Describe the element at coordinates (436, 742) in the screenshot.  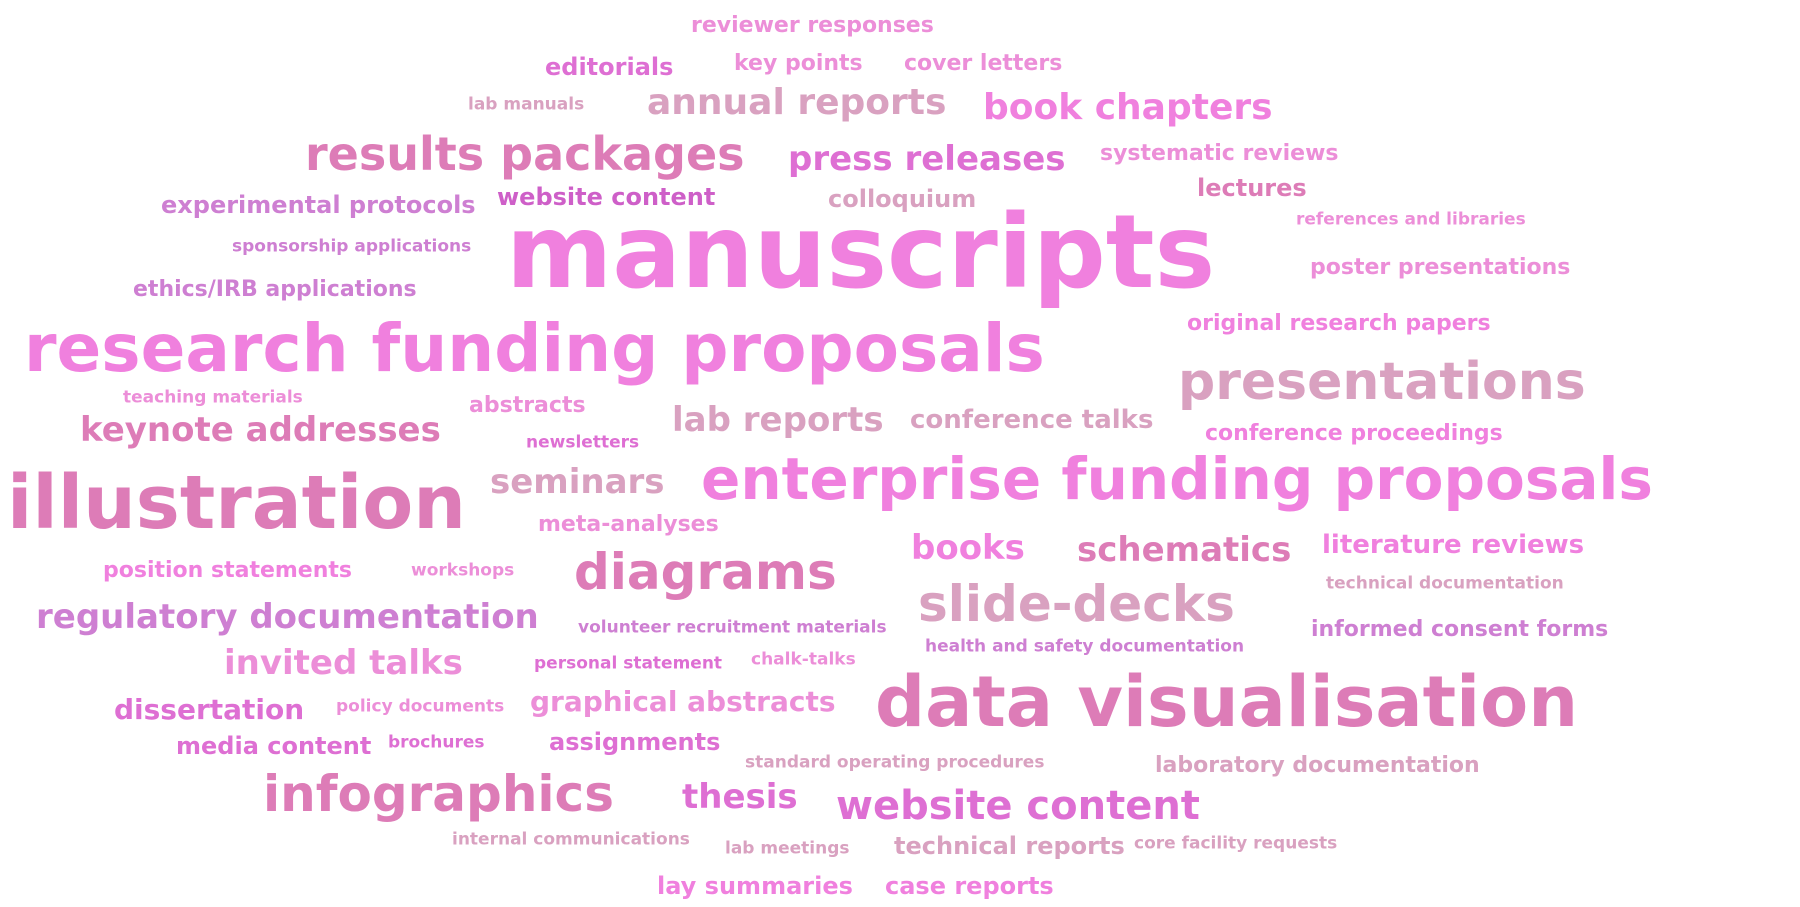
I see `word-brochures: brochures` at that location.